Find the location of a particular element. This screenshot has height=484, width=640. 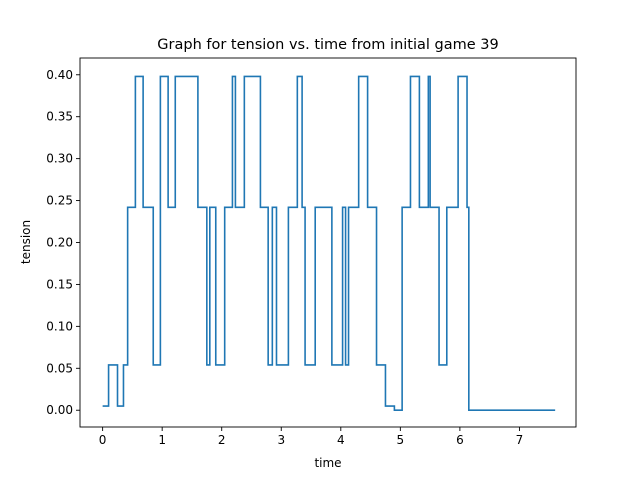

x-tick-label: 1 is located at coordinates (162, 440).